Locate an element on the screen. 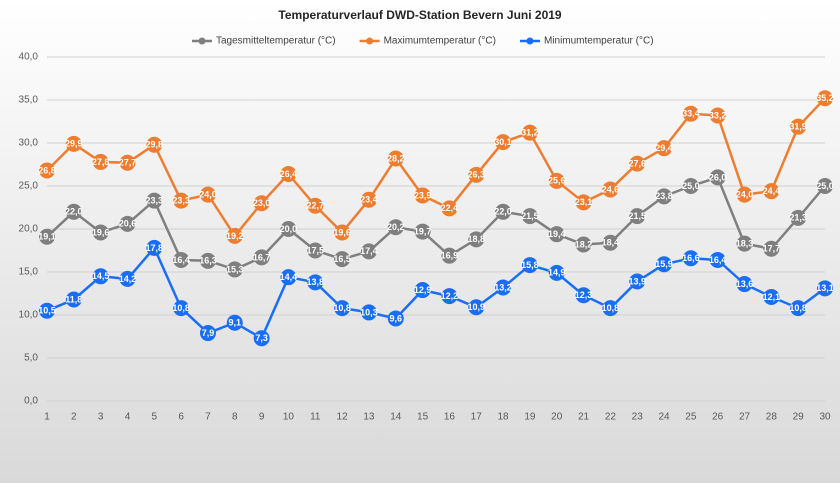  legend-label: Tagesmitteltemperatur (°C) is located at coordinates (276, 41).